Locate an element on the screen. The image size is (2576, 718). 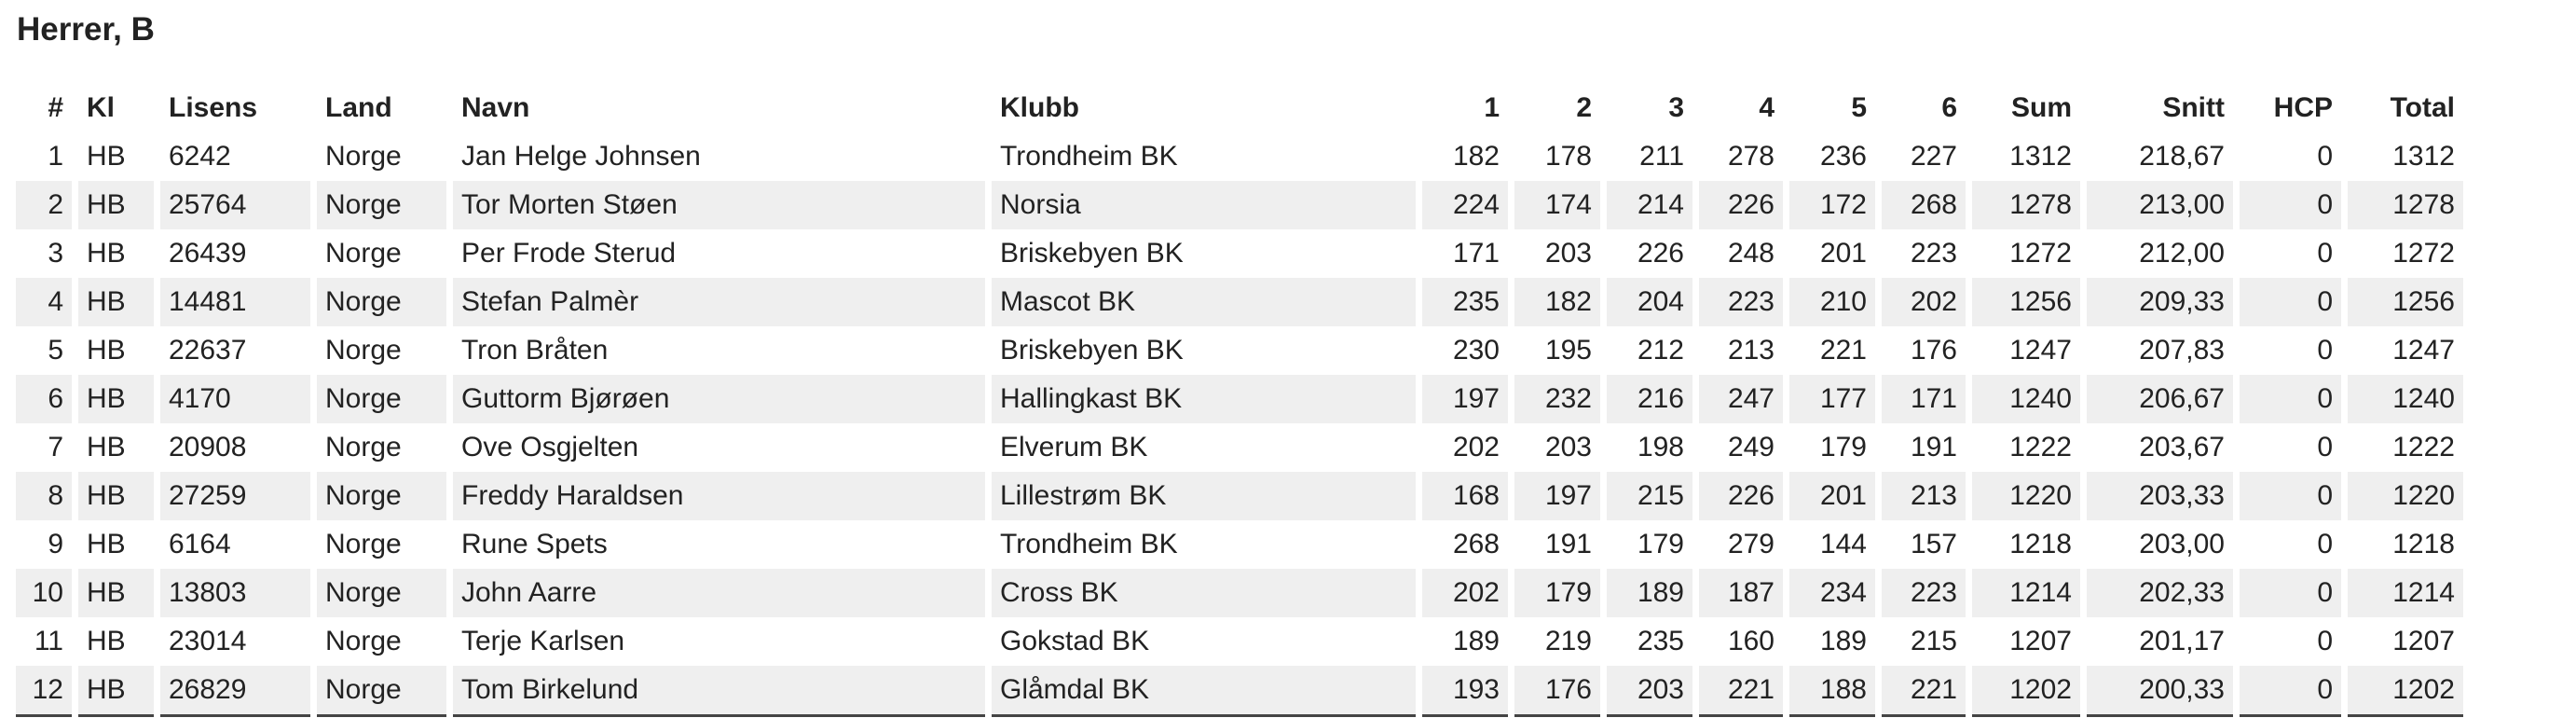
table-cell: 160 is located at coordinates (1750, 641).